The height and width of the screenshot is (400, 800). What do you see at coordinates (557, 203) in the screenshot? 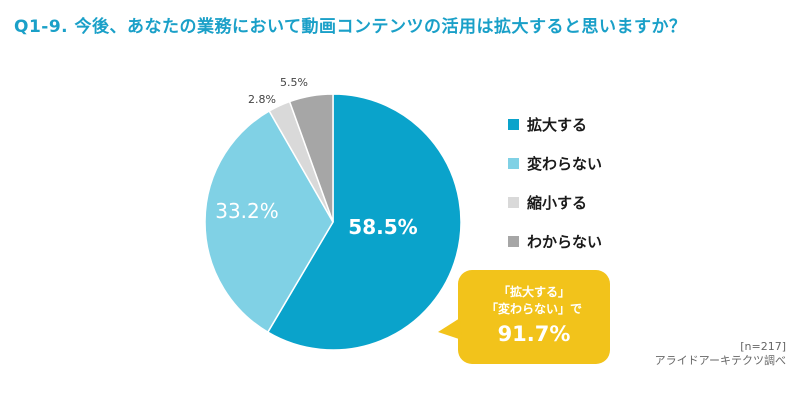
I see `legend-label: 縮小する` at bounding box center [557, 203].